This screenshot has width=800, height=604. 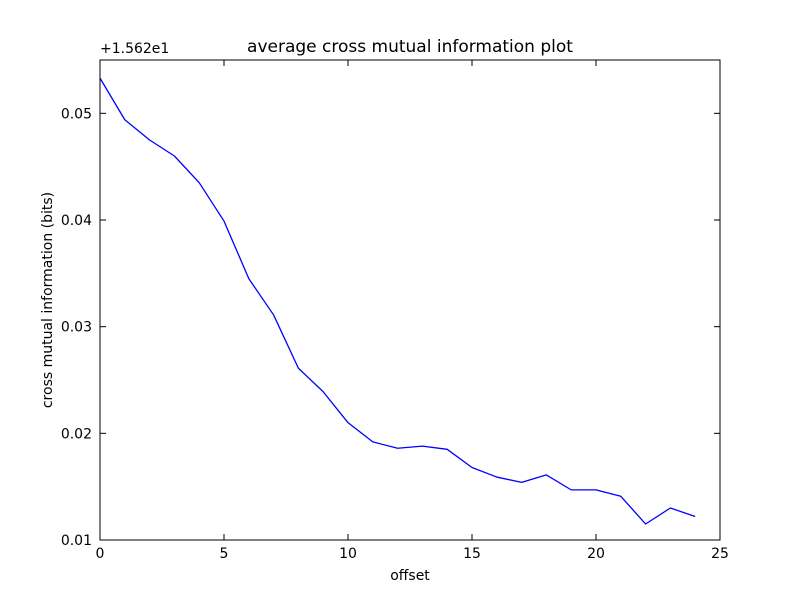 I want to click on y-axis-label: cross mutual information (bits), so click(x=48, y=300).